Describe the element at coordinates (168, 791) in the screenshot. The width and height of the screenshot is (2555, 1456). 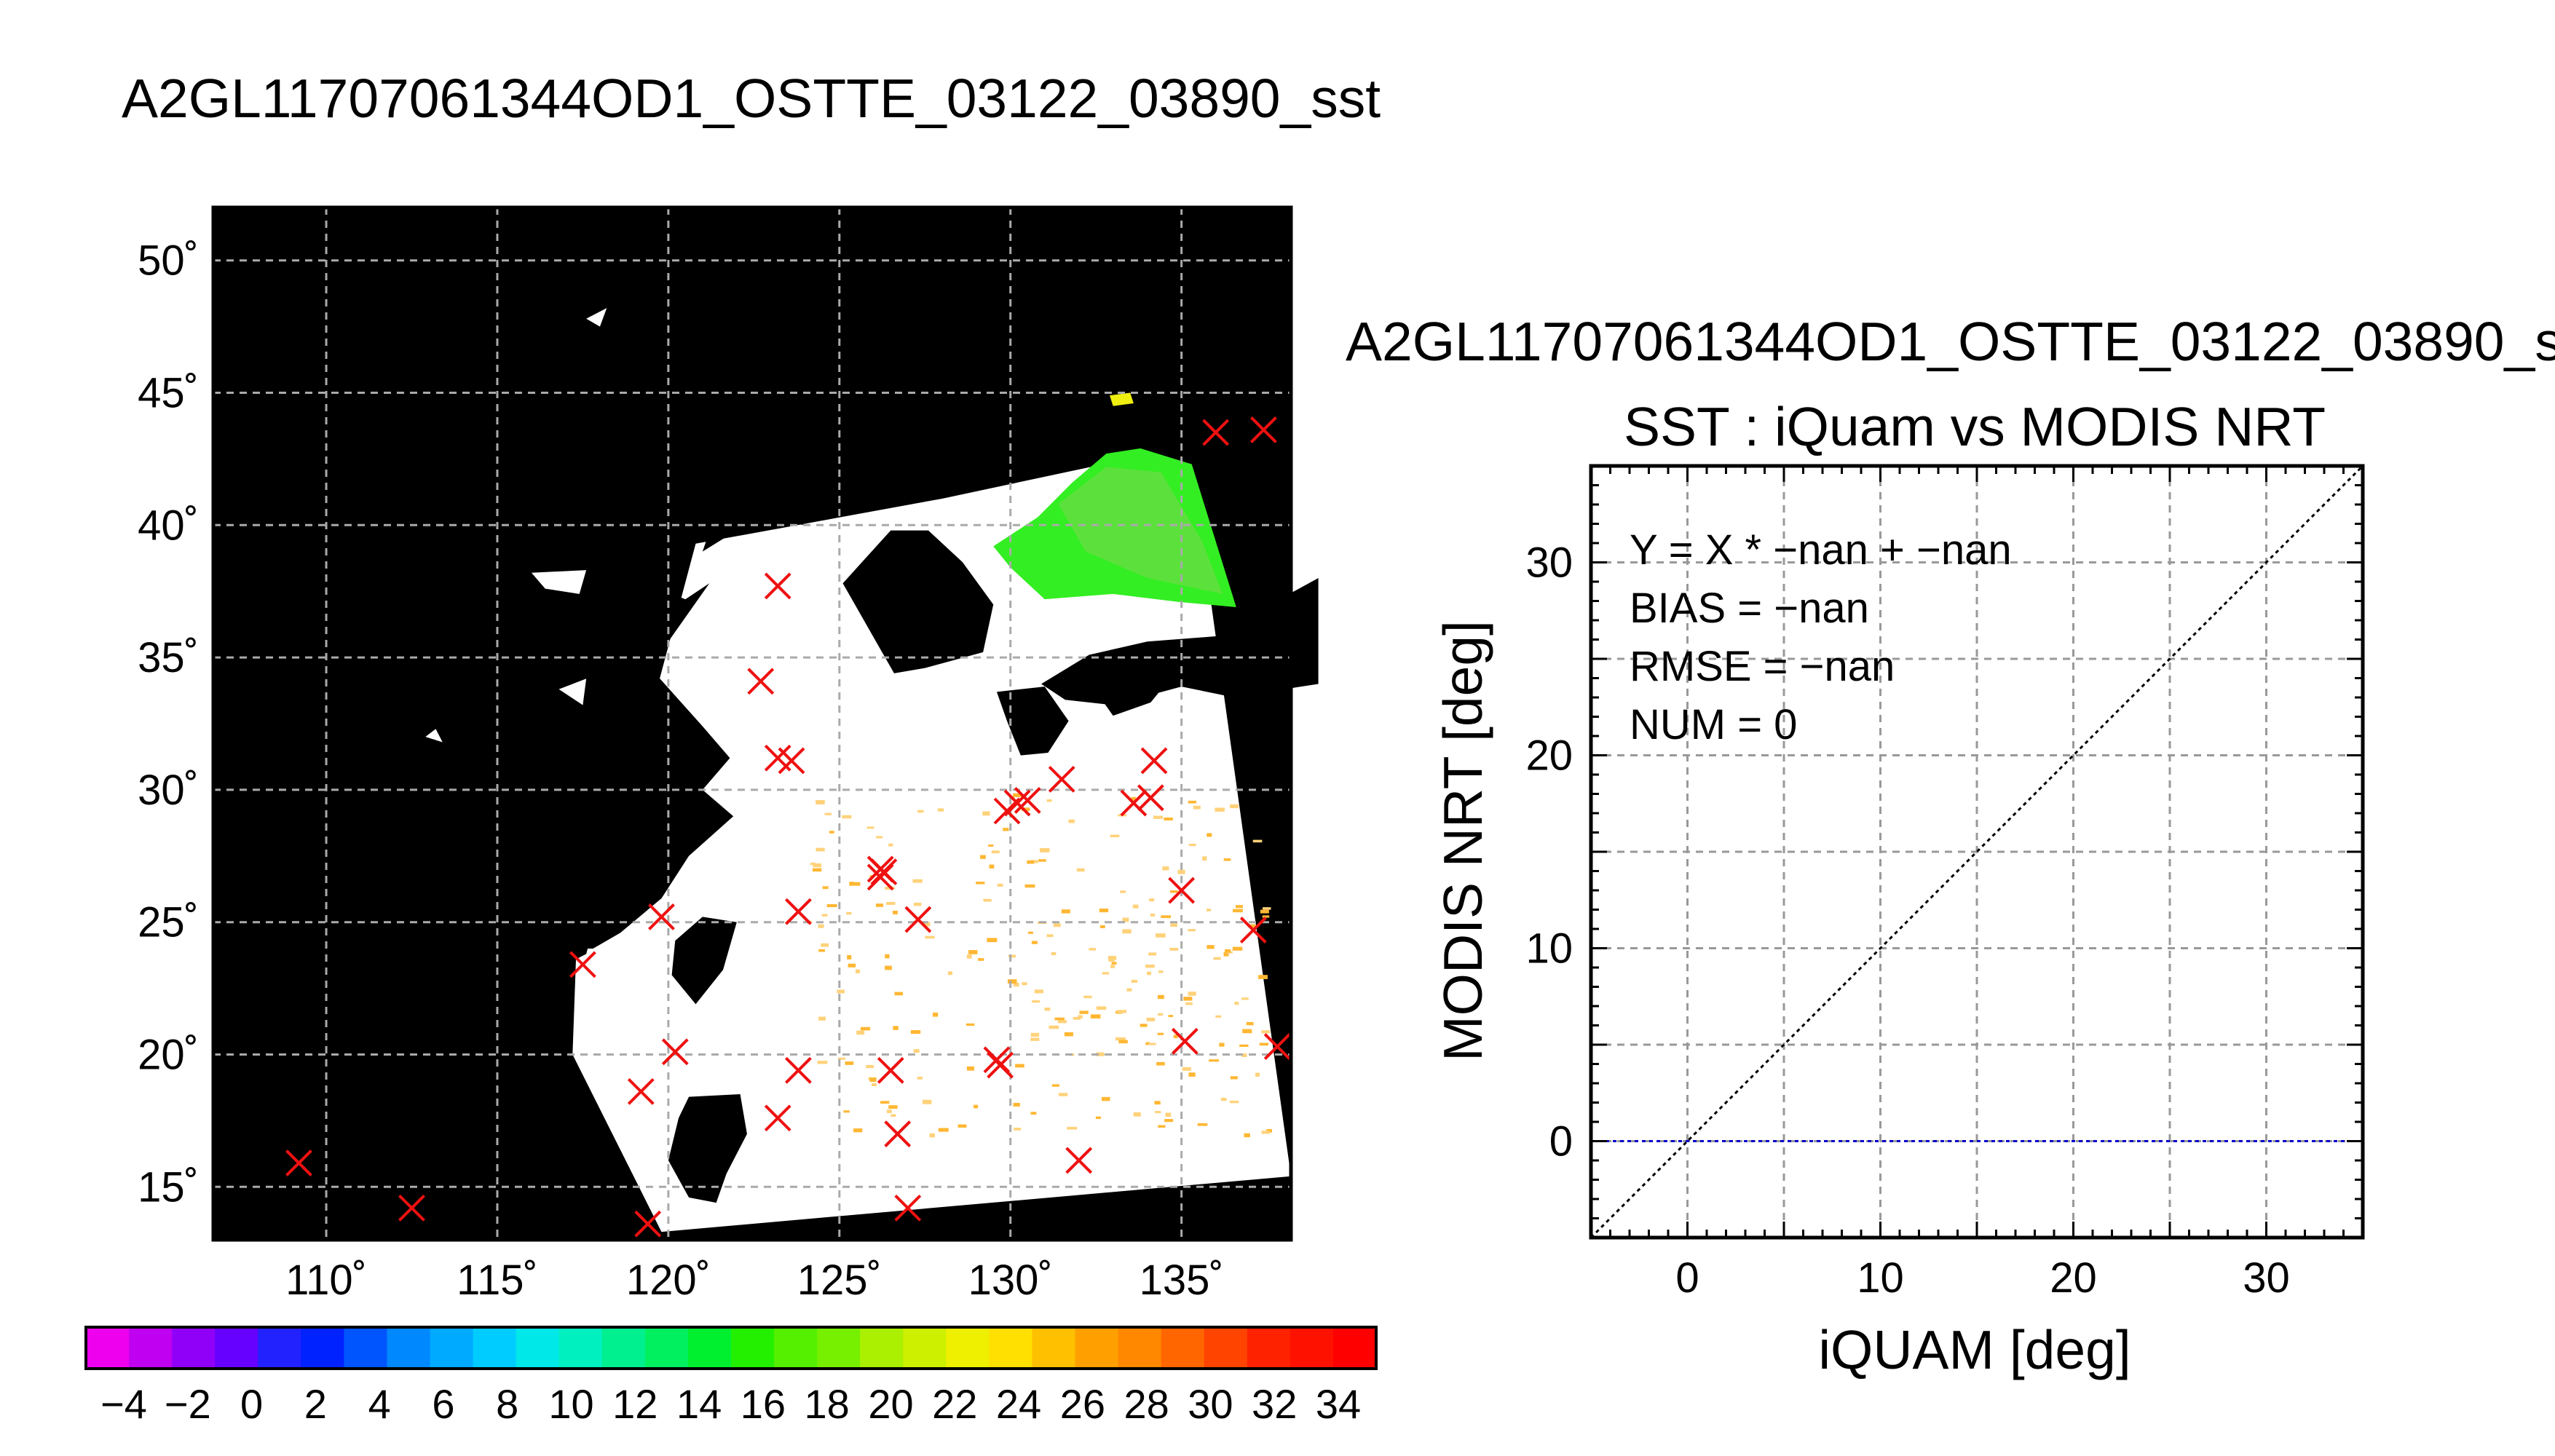
I see `map-lat-tick-label: 30˚` at that location.